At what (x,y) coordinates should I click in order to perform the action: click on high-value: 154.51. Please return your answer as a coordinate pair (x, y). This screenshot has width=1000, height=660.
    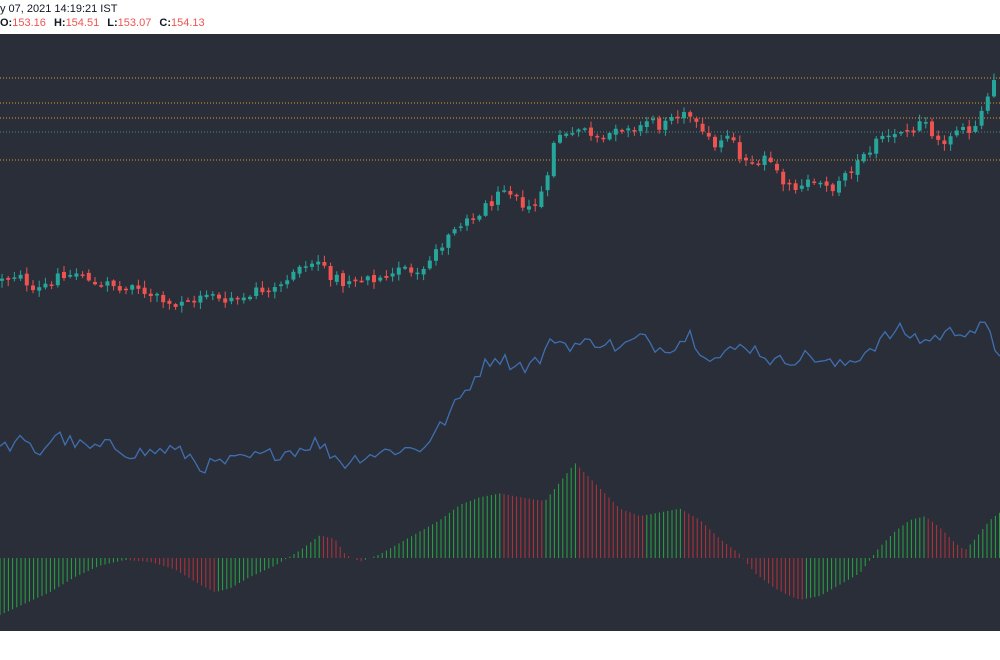
    Looking at the image, I should click on (82, 23).